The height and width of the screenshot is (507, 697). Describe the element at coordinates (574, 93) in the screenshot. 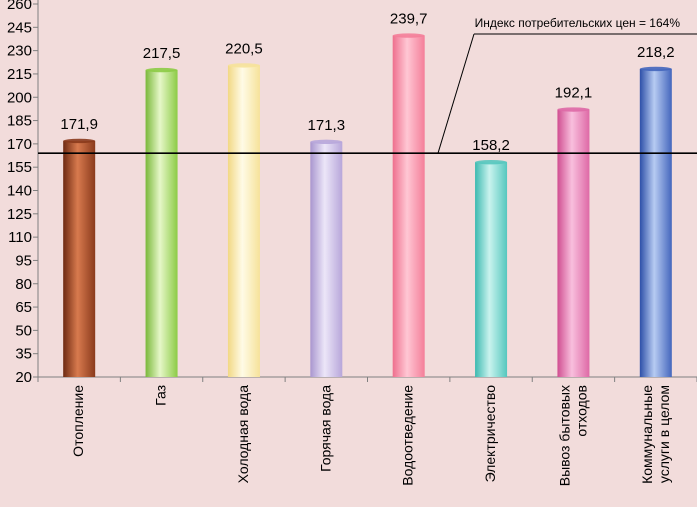

I see `data-label: 192,1` at that location.